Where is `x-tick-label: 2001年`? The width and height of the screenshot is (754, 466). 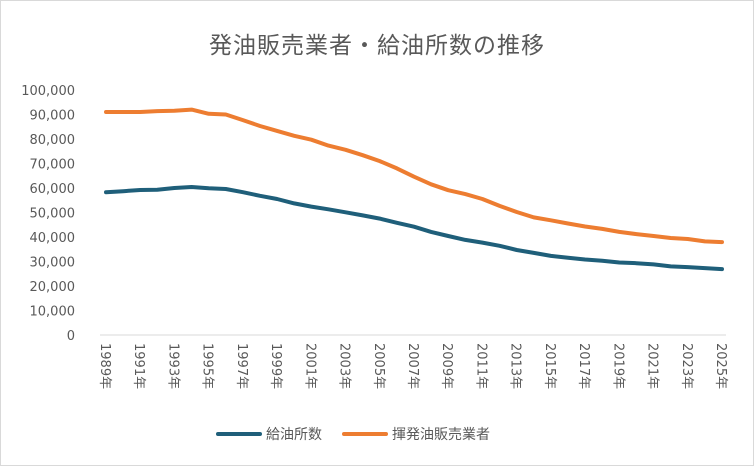
x-tick-label: 2001年 is located at coordinates (309, 366).